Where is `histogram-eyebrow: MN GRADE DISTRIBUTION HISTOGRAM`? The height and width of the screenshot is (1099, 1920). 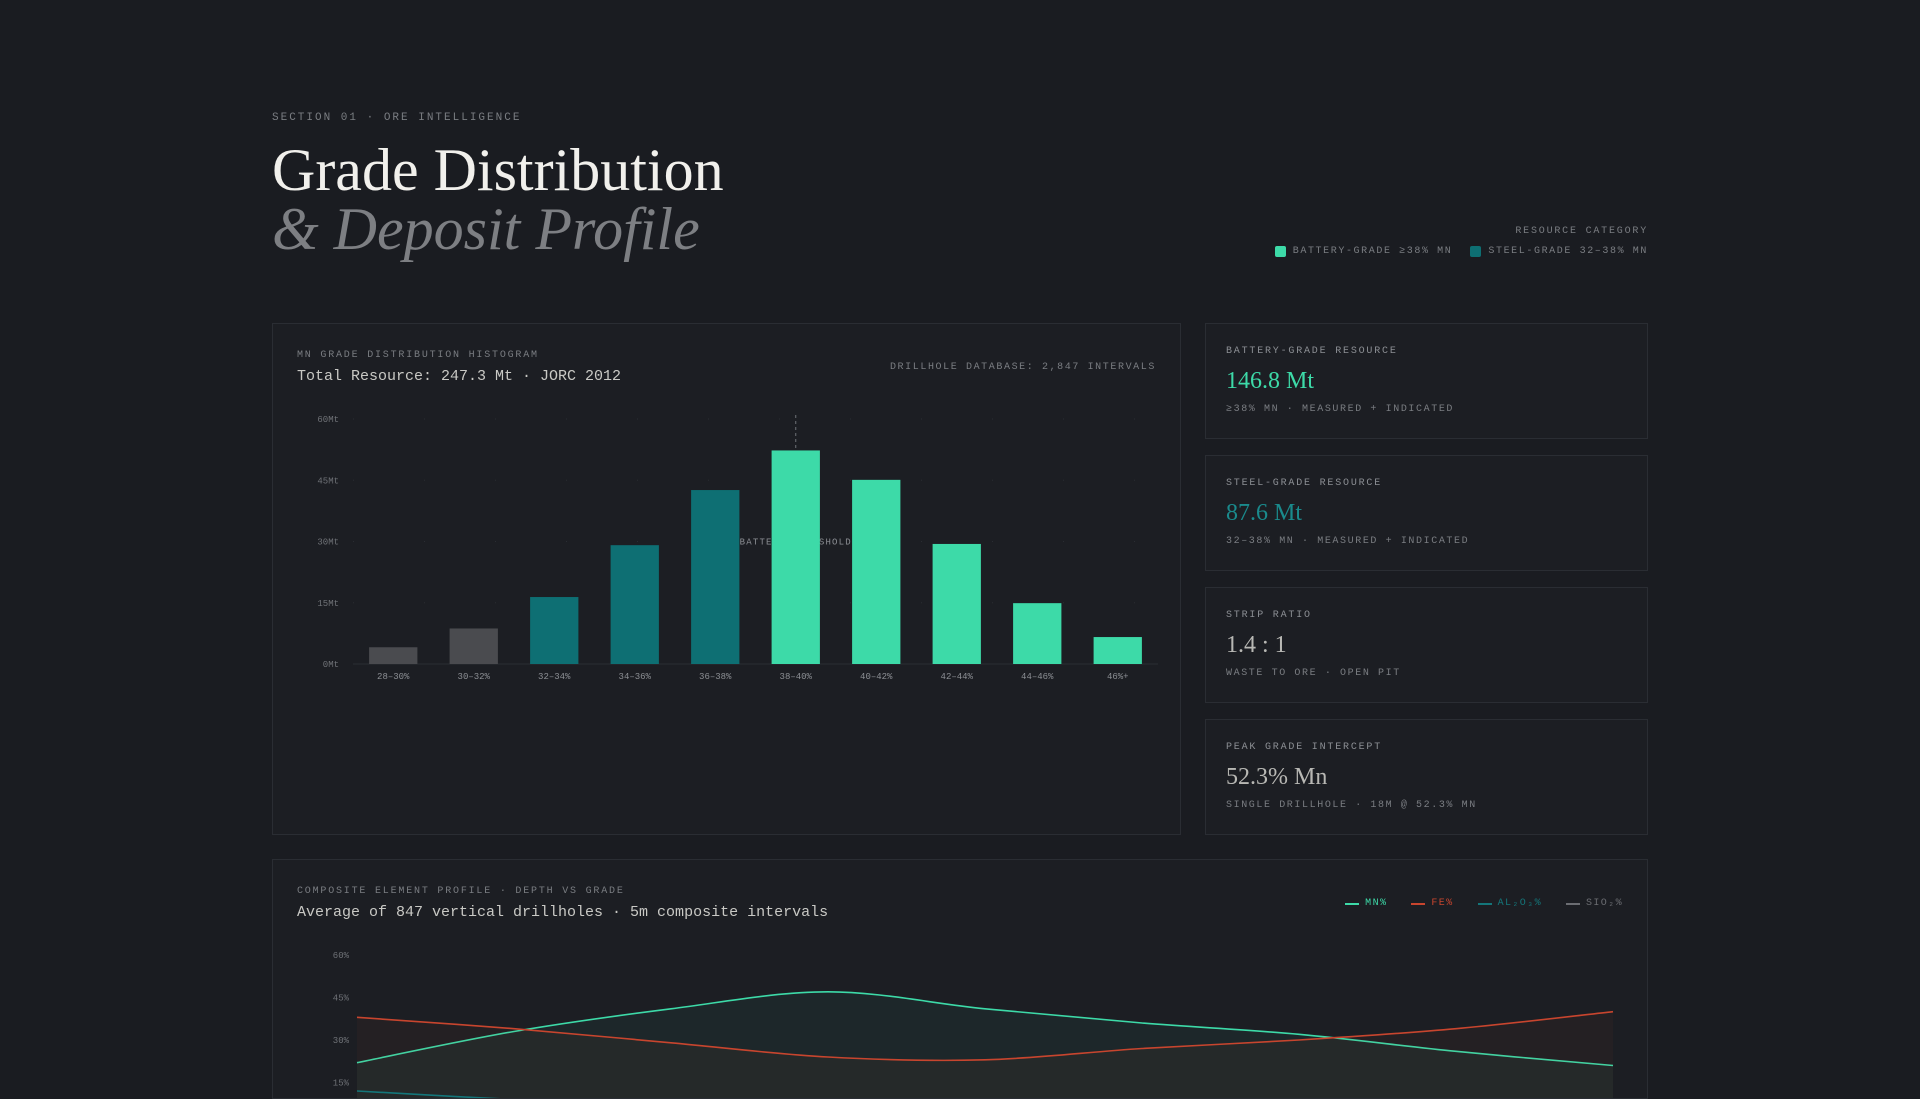 histogram-eyebrow: MN GRADE DISTRIBUTION HISTOGRAM is located at coordinates (418, 355).